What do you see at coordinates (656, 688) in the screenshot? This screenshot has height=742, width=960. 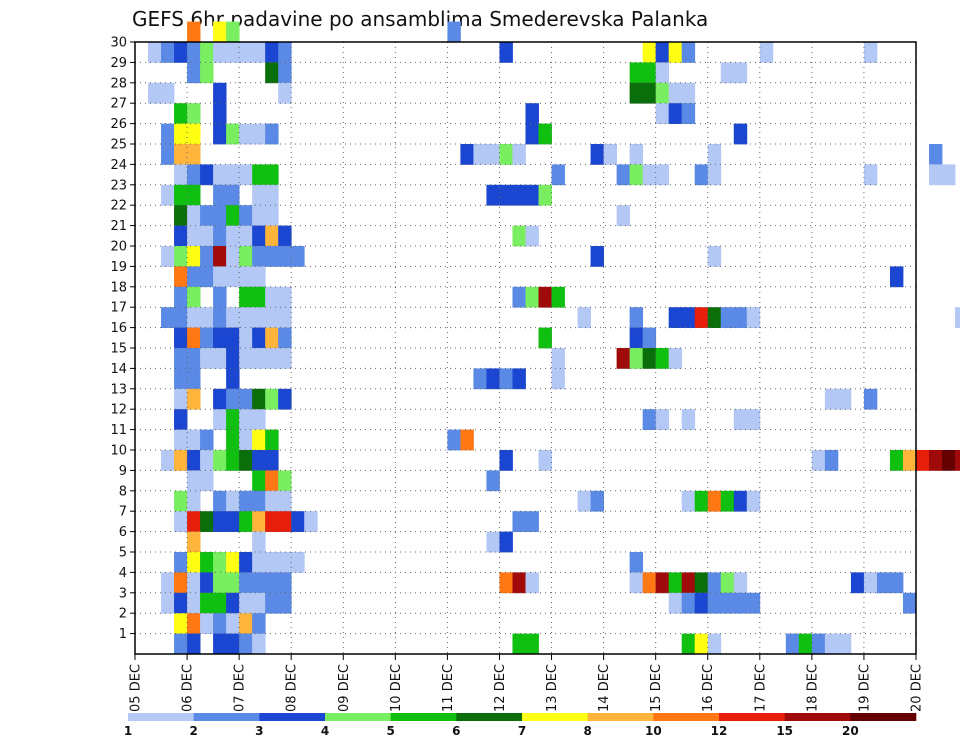 I see `x-tick-label: 15 DEC` at bounding box center [656, 688].